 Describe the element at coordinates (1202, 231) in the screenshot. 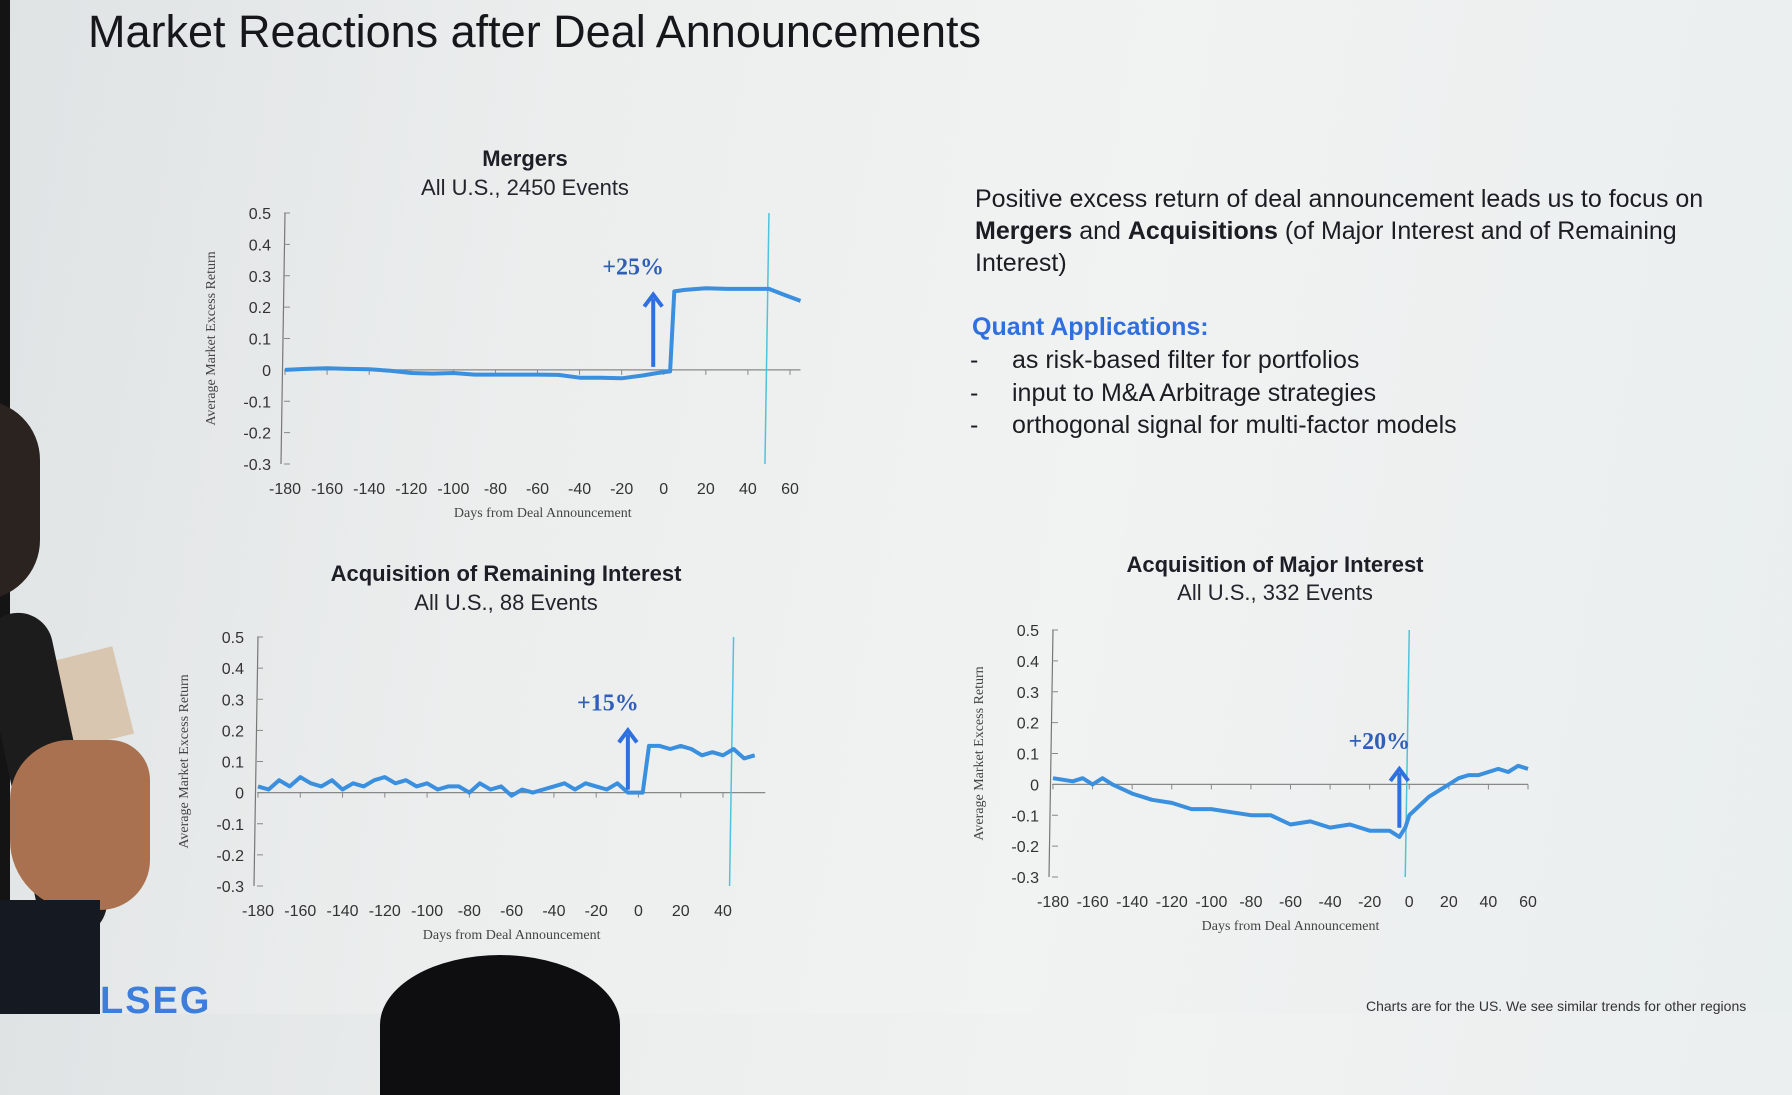

I see `summary-bold-acquisitions: Acquisitions` at that location.